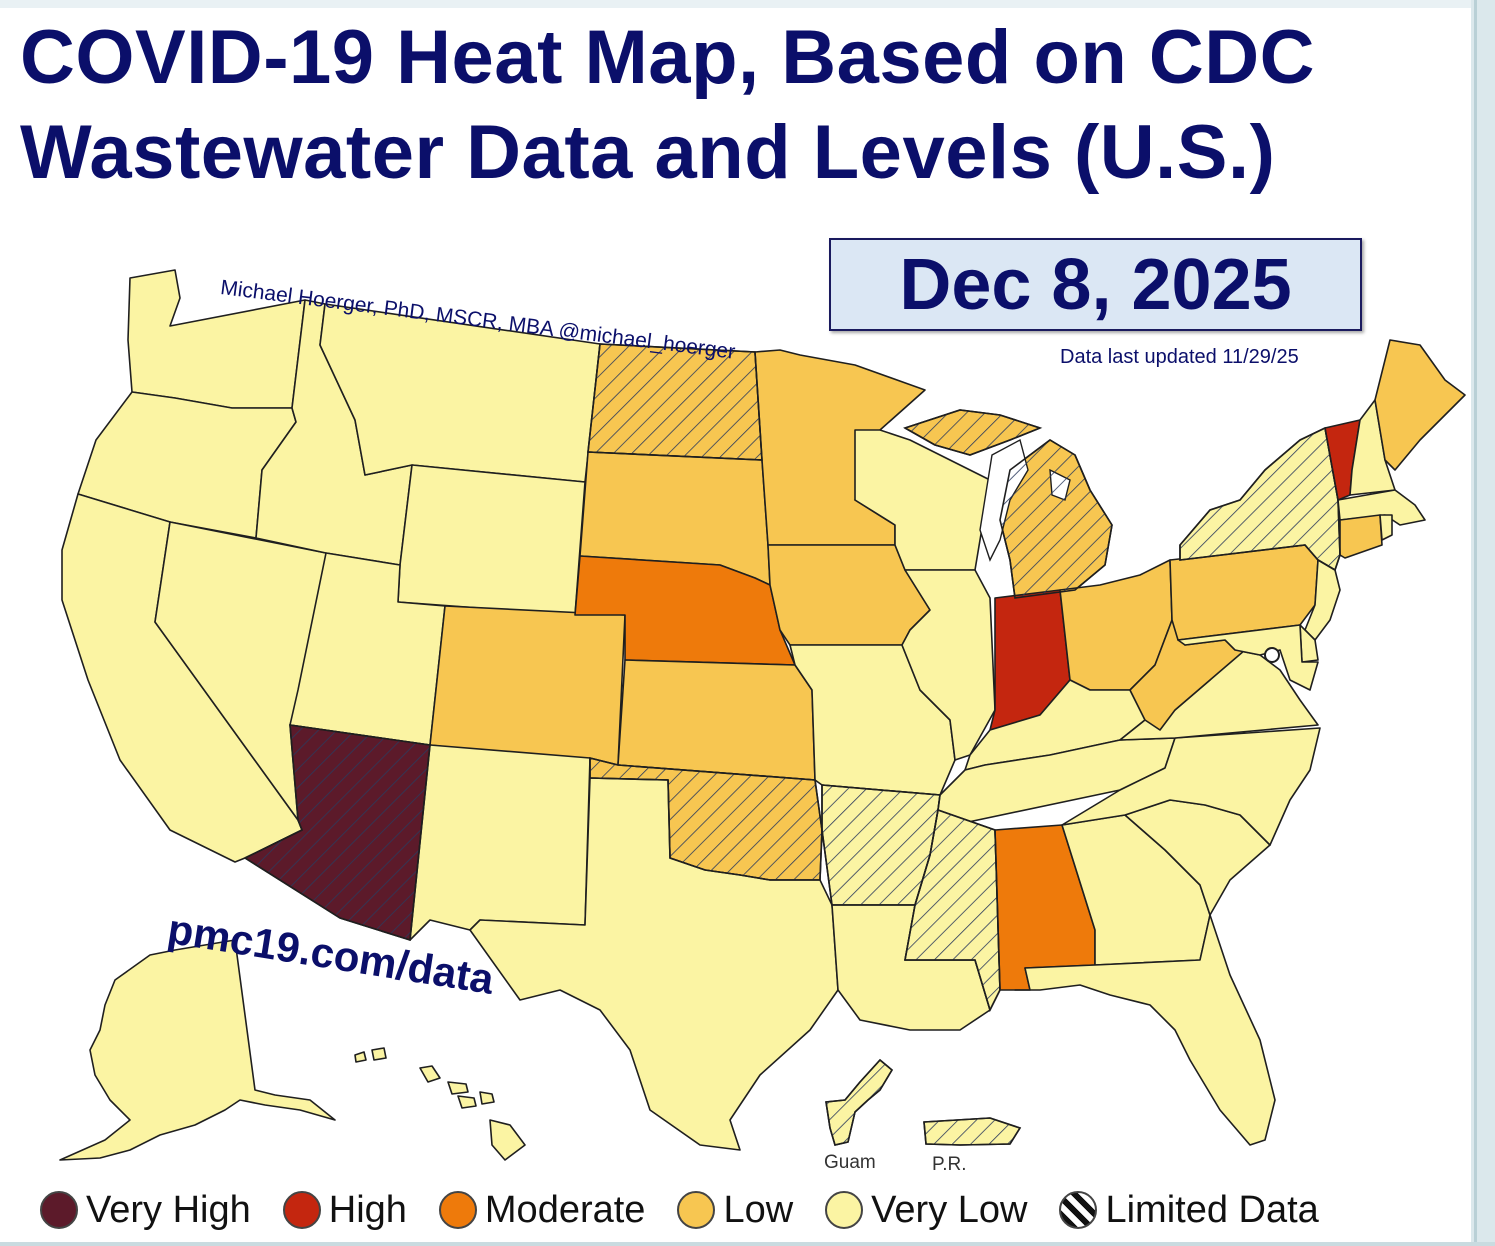 The height and width of the screenshot is (1246, 1495). Describe the element at coordinates (1260, 499) in the screenshot. I see `hatch-ny` at that location.